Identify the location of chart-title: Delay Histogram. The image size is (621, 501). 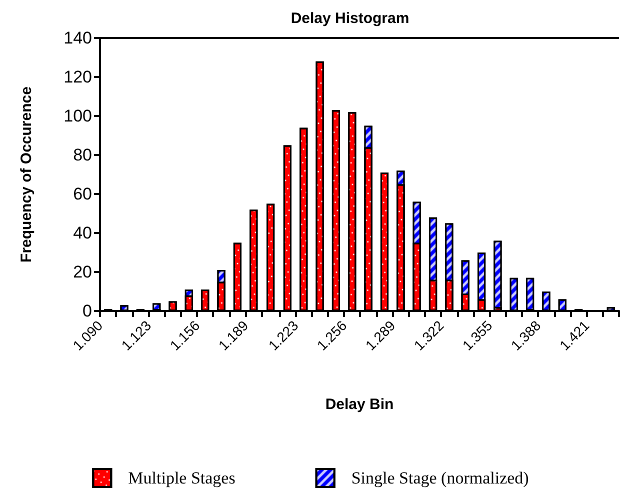
(350, 18).